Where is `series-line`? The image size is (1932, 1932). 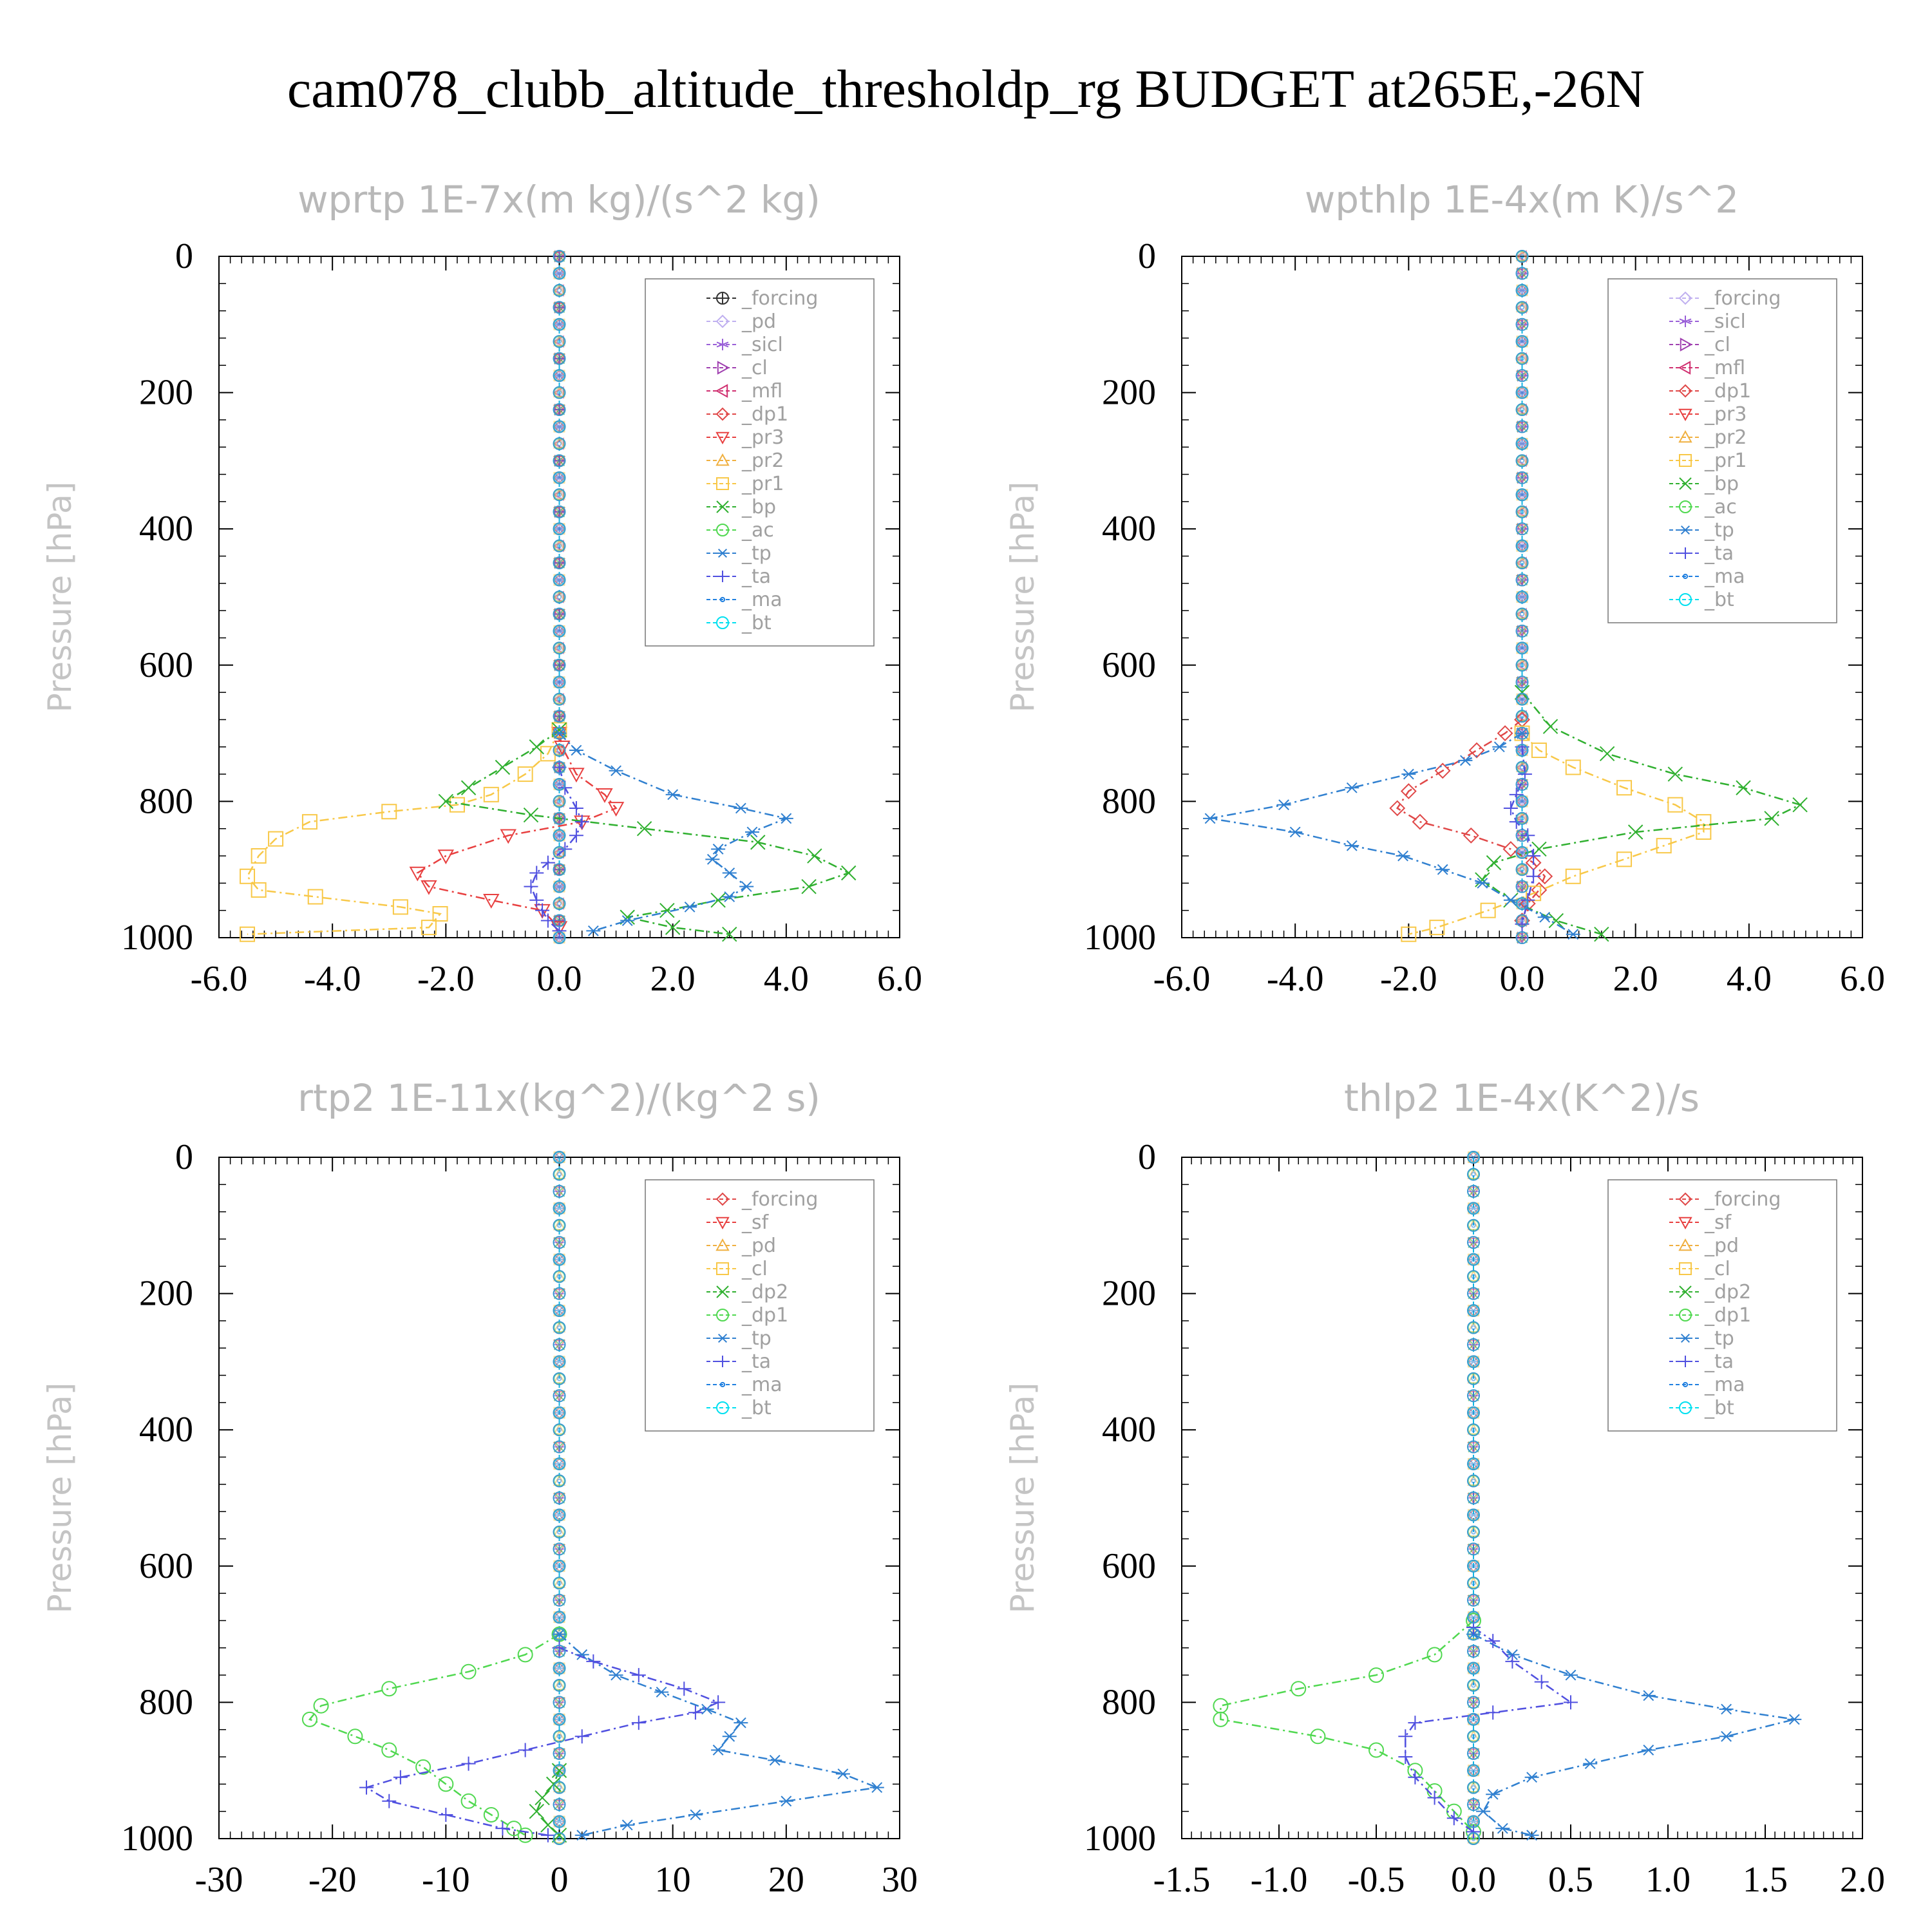 series-line is located at coordinates (547, 1803).